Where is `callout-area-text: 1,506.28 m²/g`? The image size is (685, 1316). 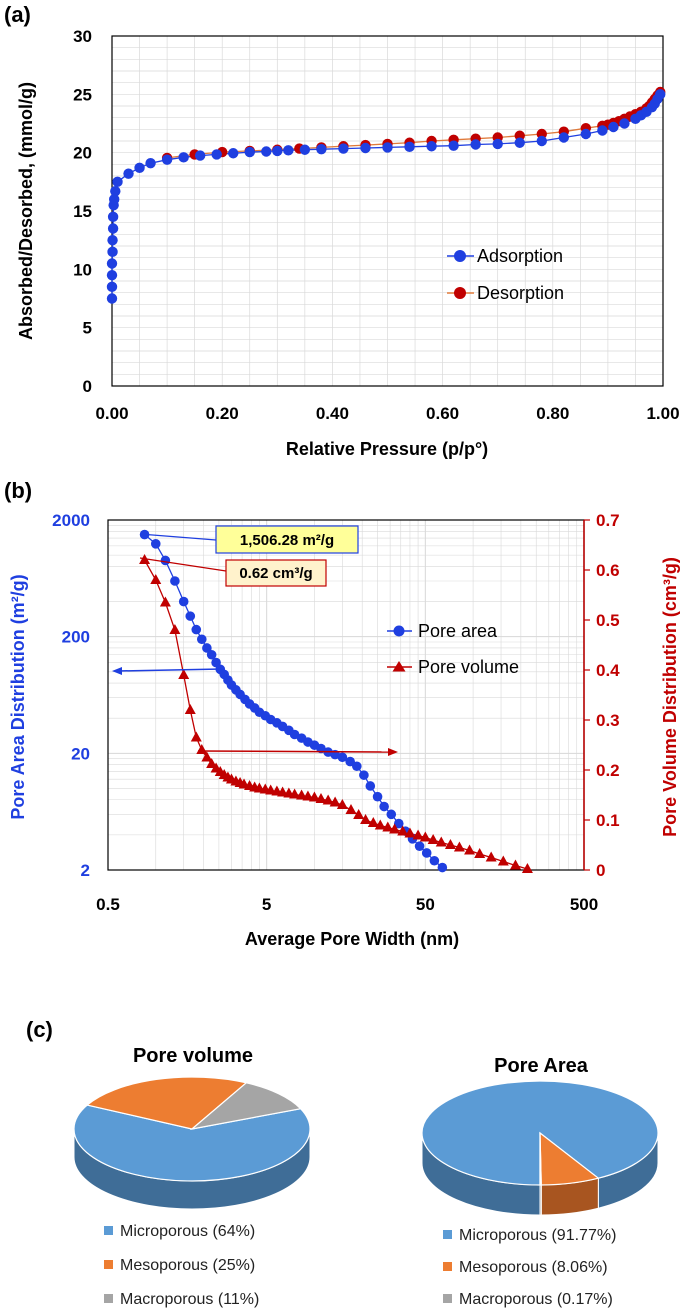
callout-area-text: 1,506.28 m²/g is located at coordinates (287, 540).